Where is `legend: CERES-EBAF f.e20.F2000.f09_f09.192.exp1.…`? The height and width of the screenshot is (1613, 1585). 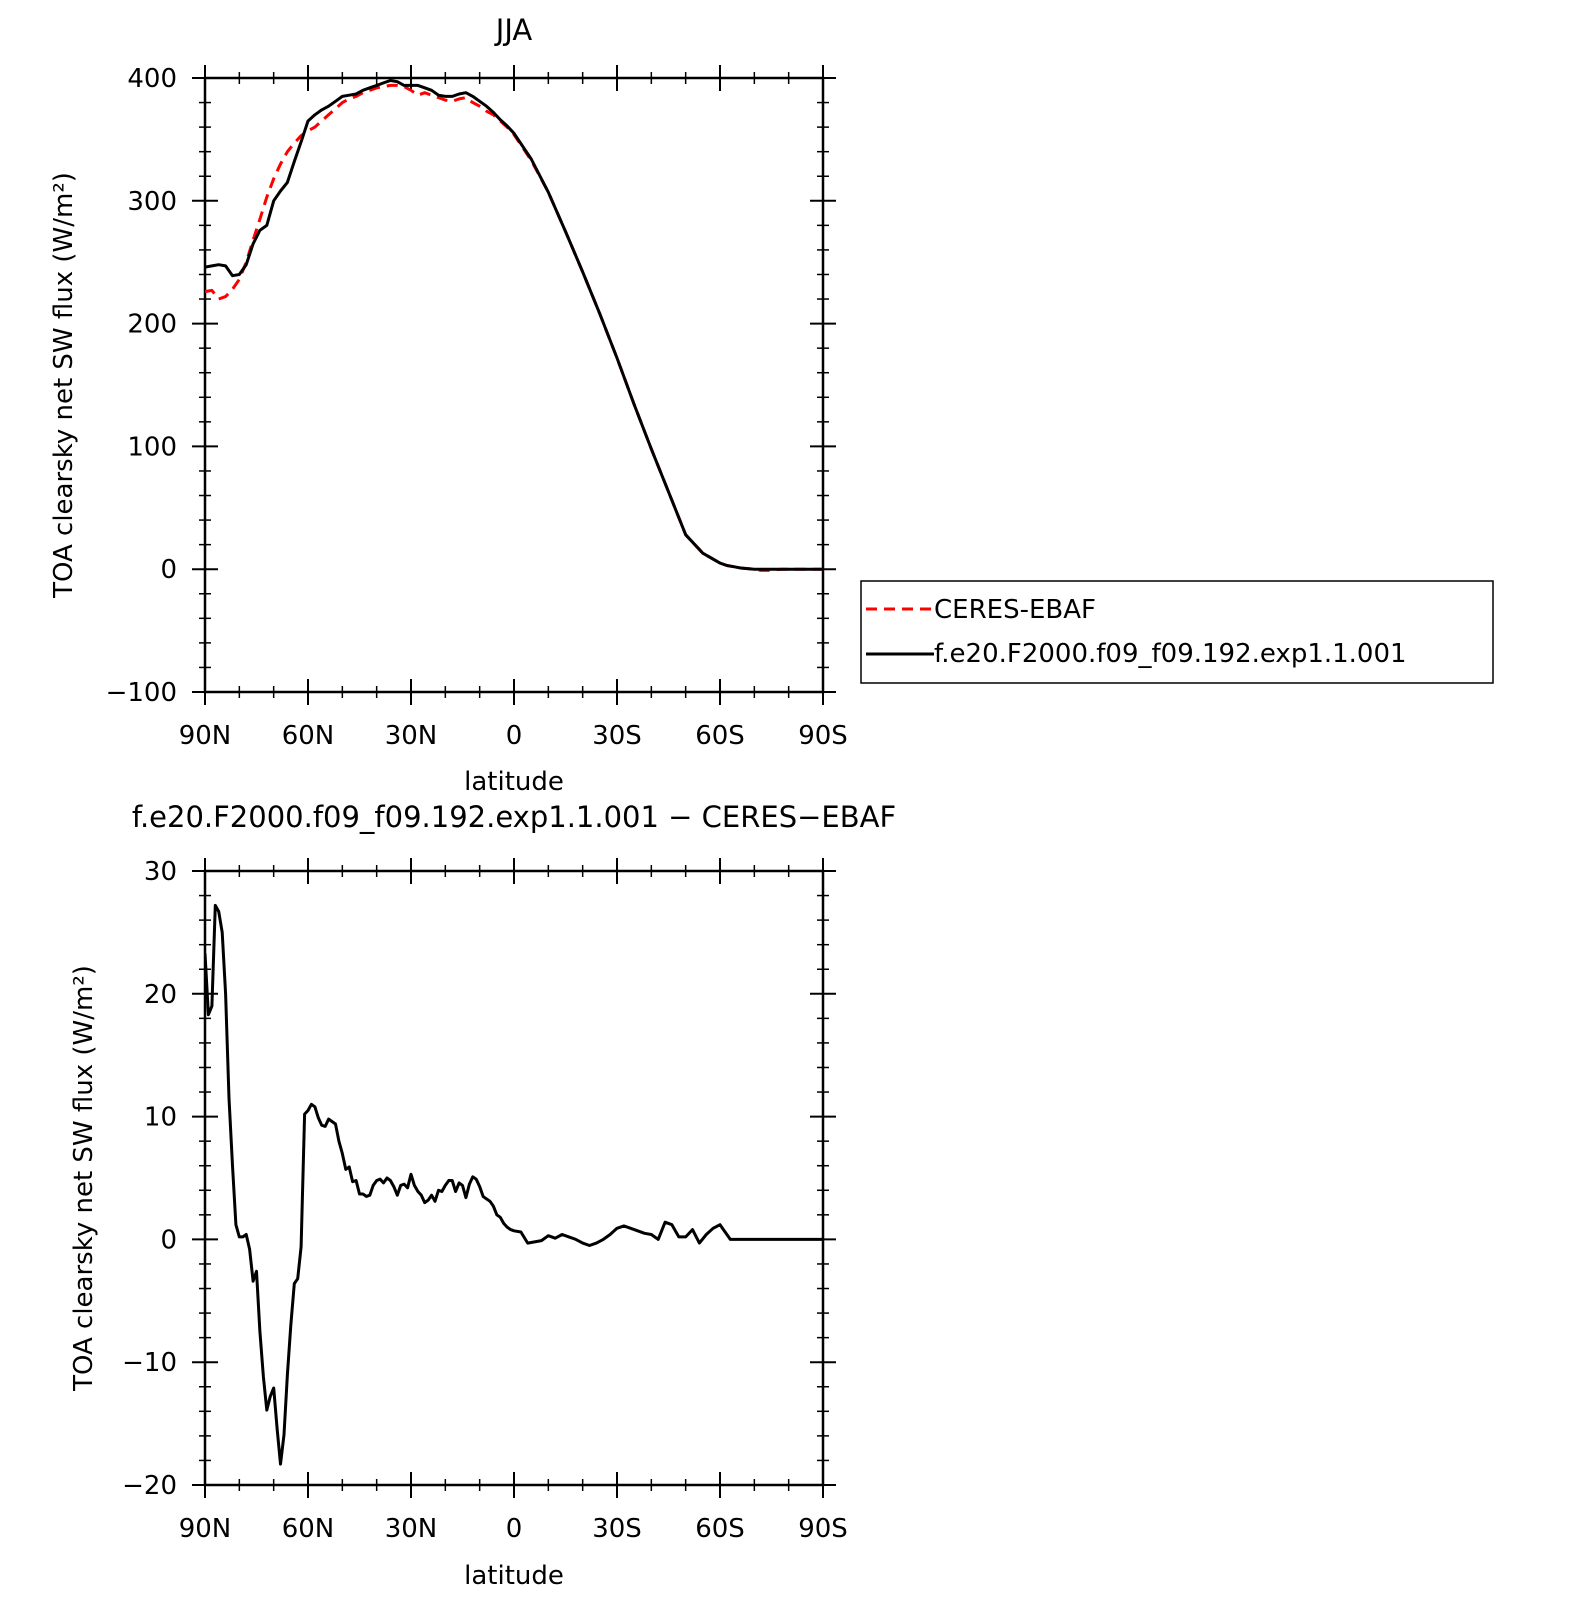 legend: CERES-EBAF f.e20.F2000.f09_f09.192.exp1.… is located at coordinates (1177, 632).